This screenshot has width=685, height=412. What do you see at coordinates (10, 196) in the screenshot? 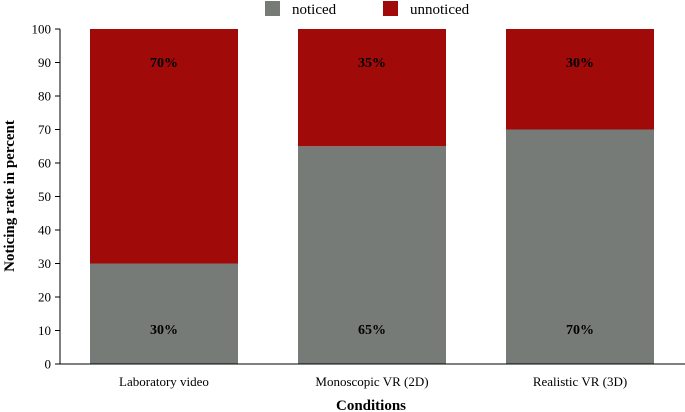
I see `y-axis-title: Noticing rate in percent` at bounding box center [10, 196].